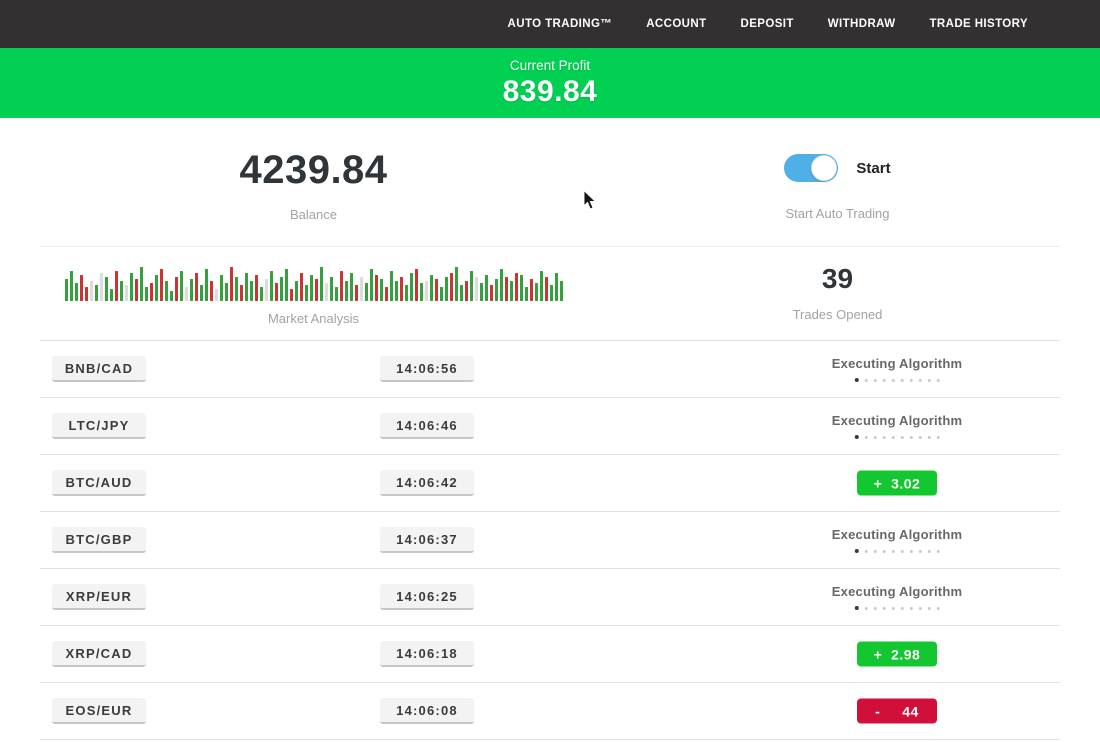 The height and width of the screenshot is (742, 1100). What do you see at coordinates (897, 420) in the screenshot?
I see `status-label: Executing Algorithm` at bounding box center [897, 420].